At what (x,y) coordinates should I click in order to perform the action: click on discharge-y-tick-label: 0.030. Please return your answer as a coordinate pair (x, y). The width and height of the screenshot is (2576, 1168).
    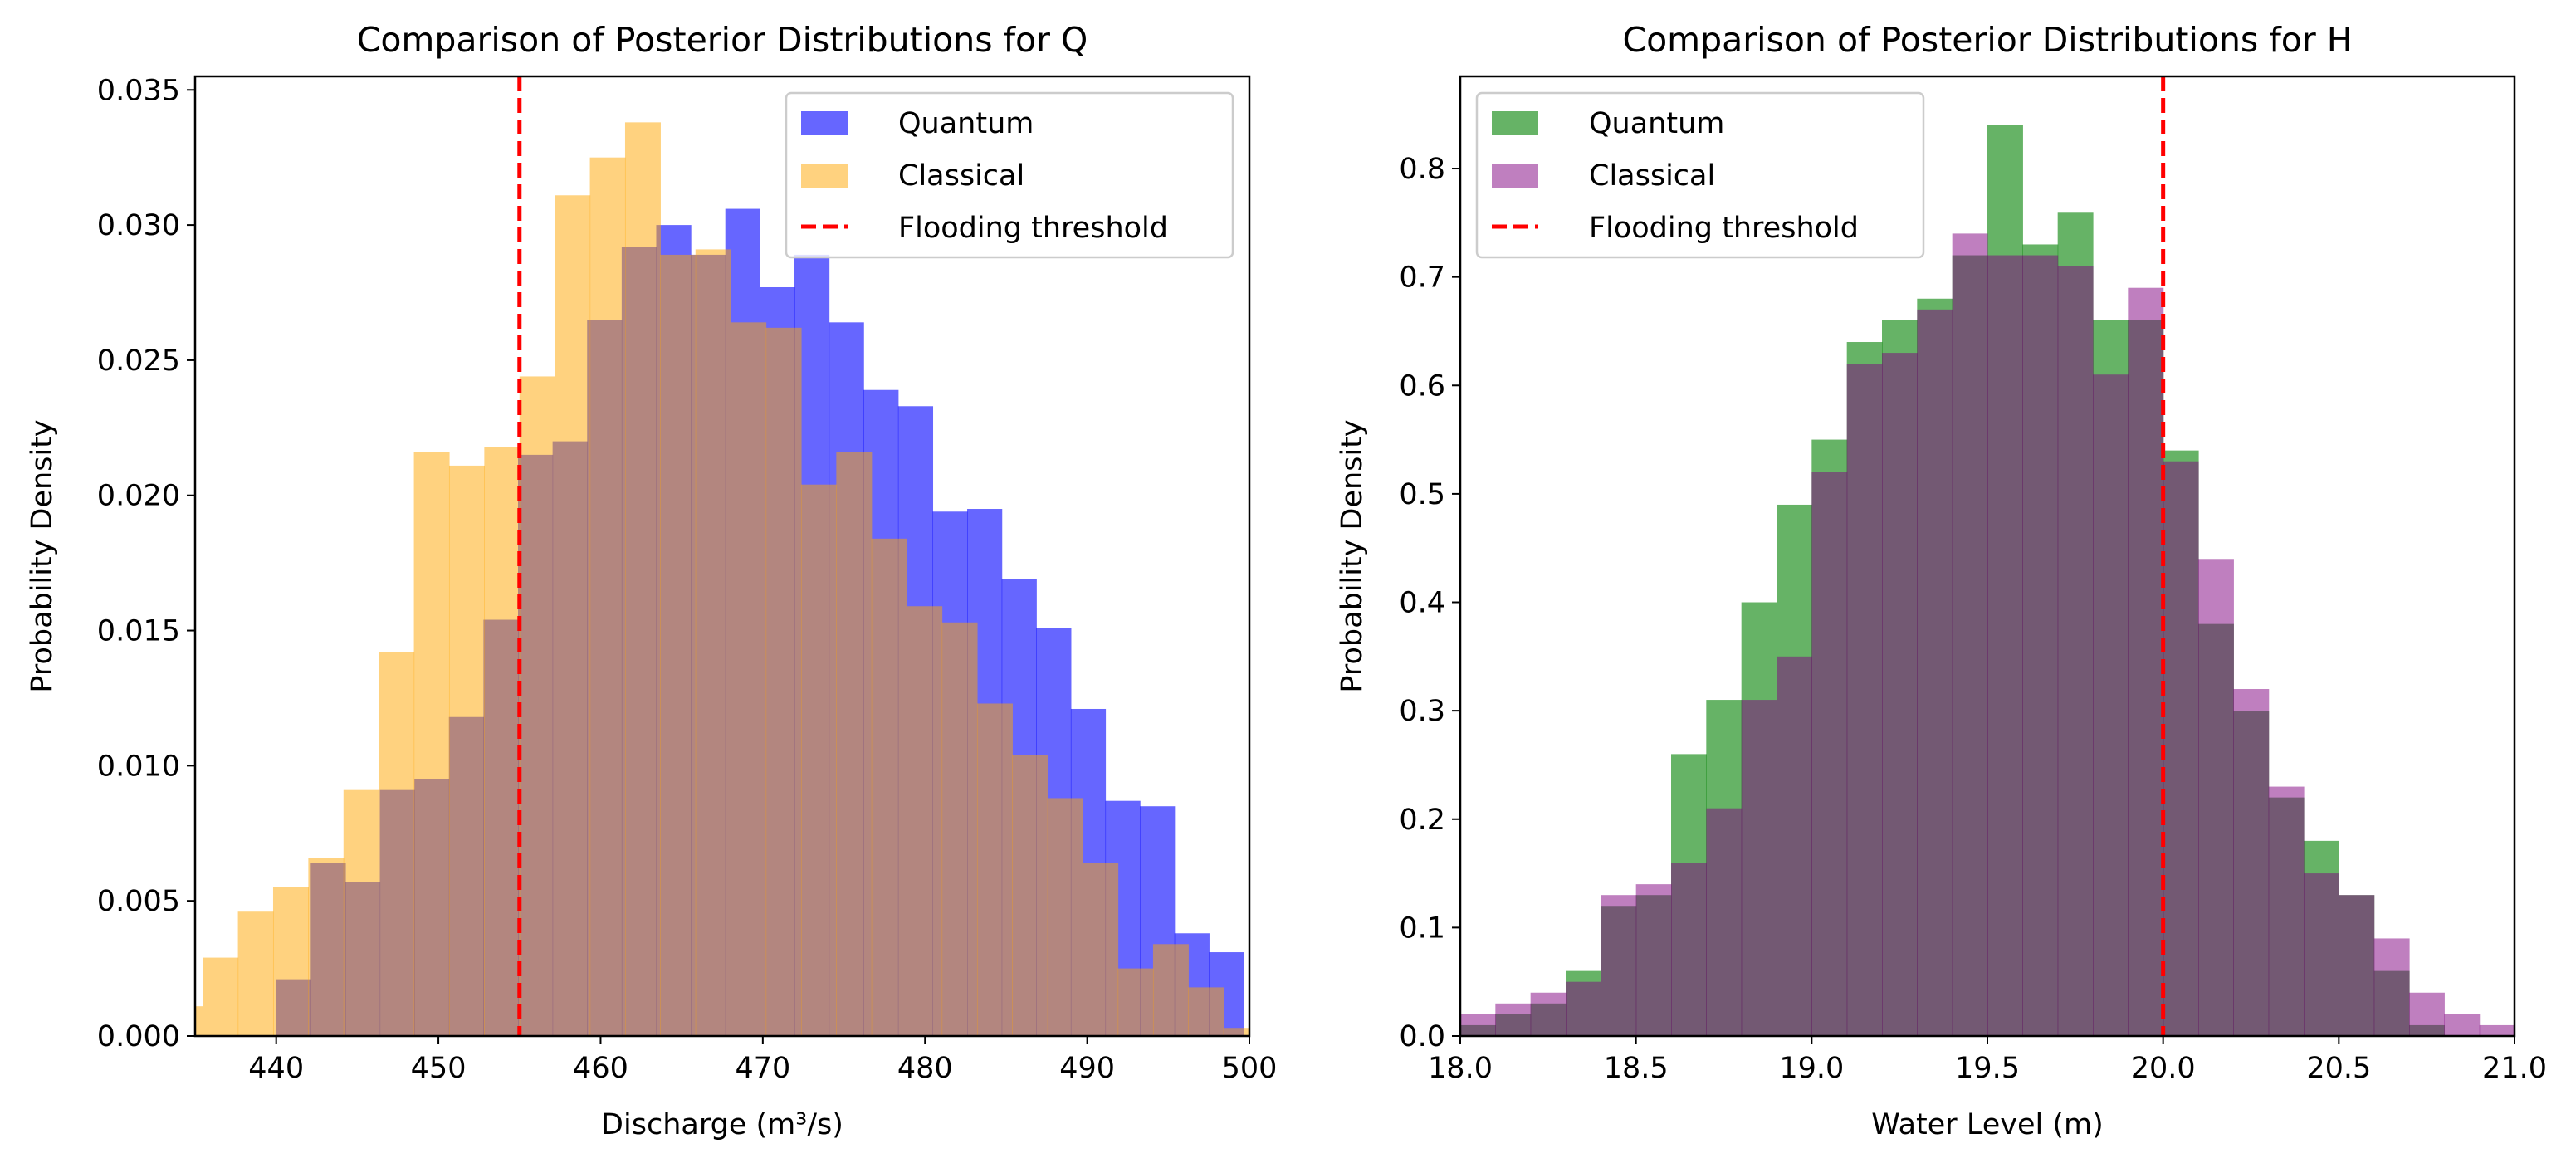
    Looking at the image, I should click on (138, 225).